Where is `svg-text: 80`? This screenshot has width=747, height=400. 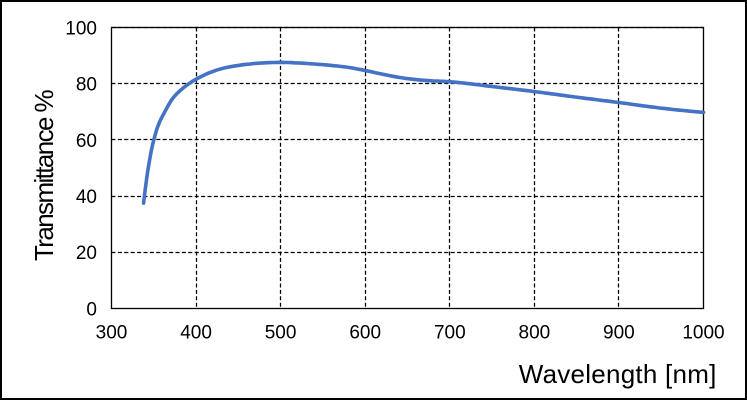
svg-text: 80 is located at coordinates (86, 85).